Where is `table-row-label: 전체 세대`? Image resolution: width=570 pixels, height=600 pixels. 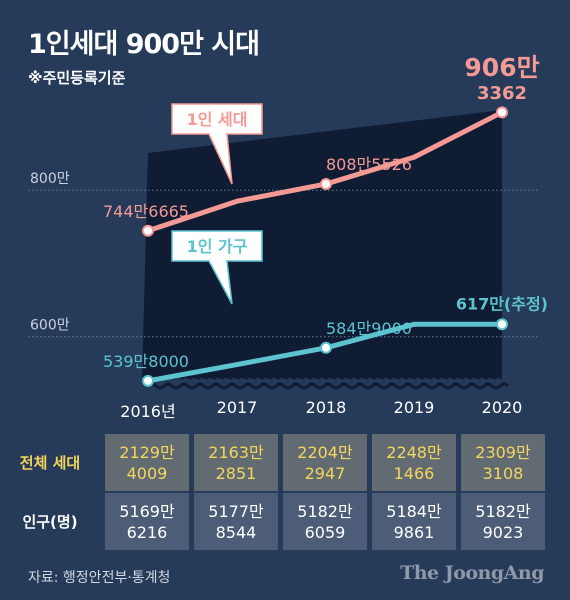 table-row-label: 전체 세대 is located at coordinates (50, 463).